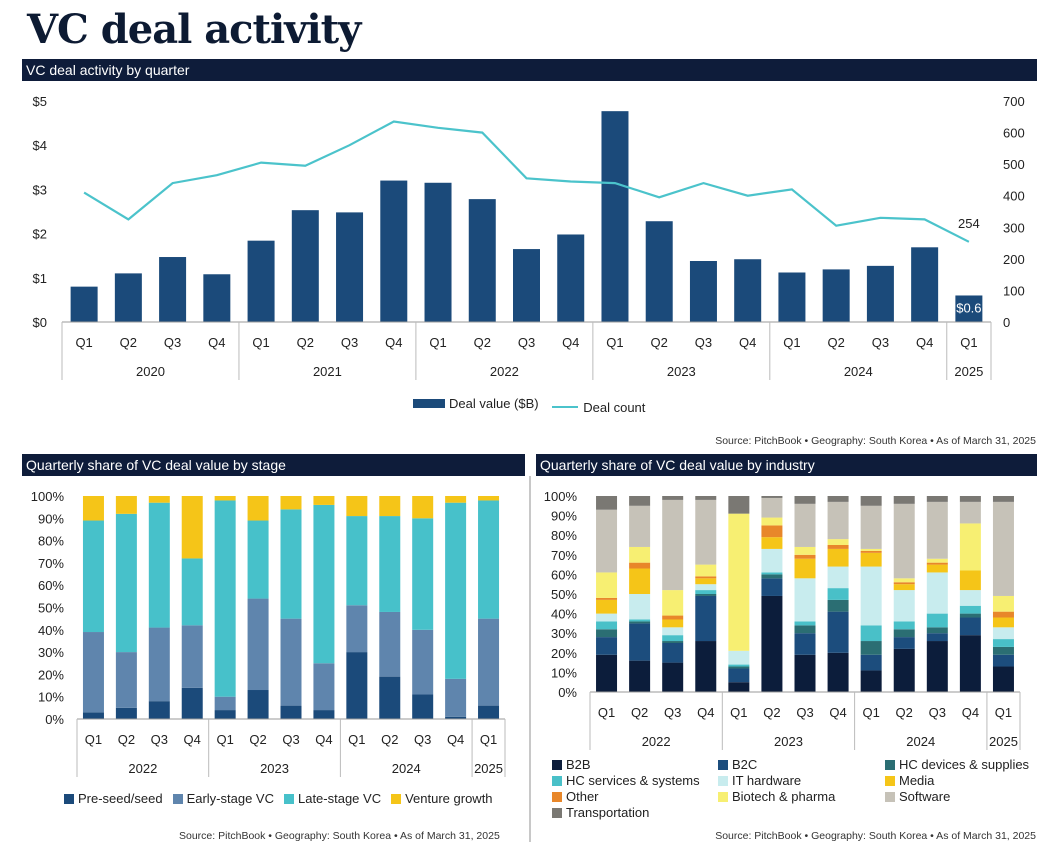 Image resolution: width=1062 pixels, height=847 pixels. I want to click on y-axis-tick: 100%, so click(561, 496).